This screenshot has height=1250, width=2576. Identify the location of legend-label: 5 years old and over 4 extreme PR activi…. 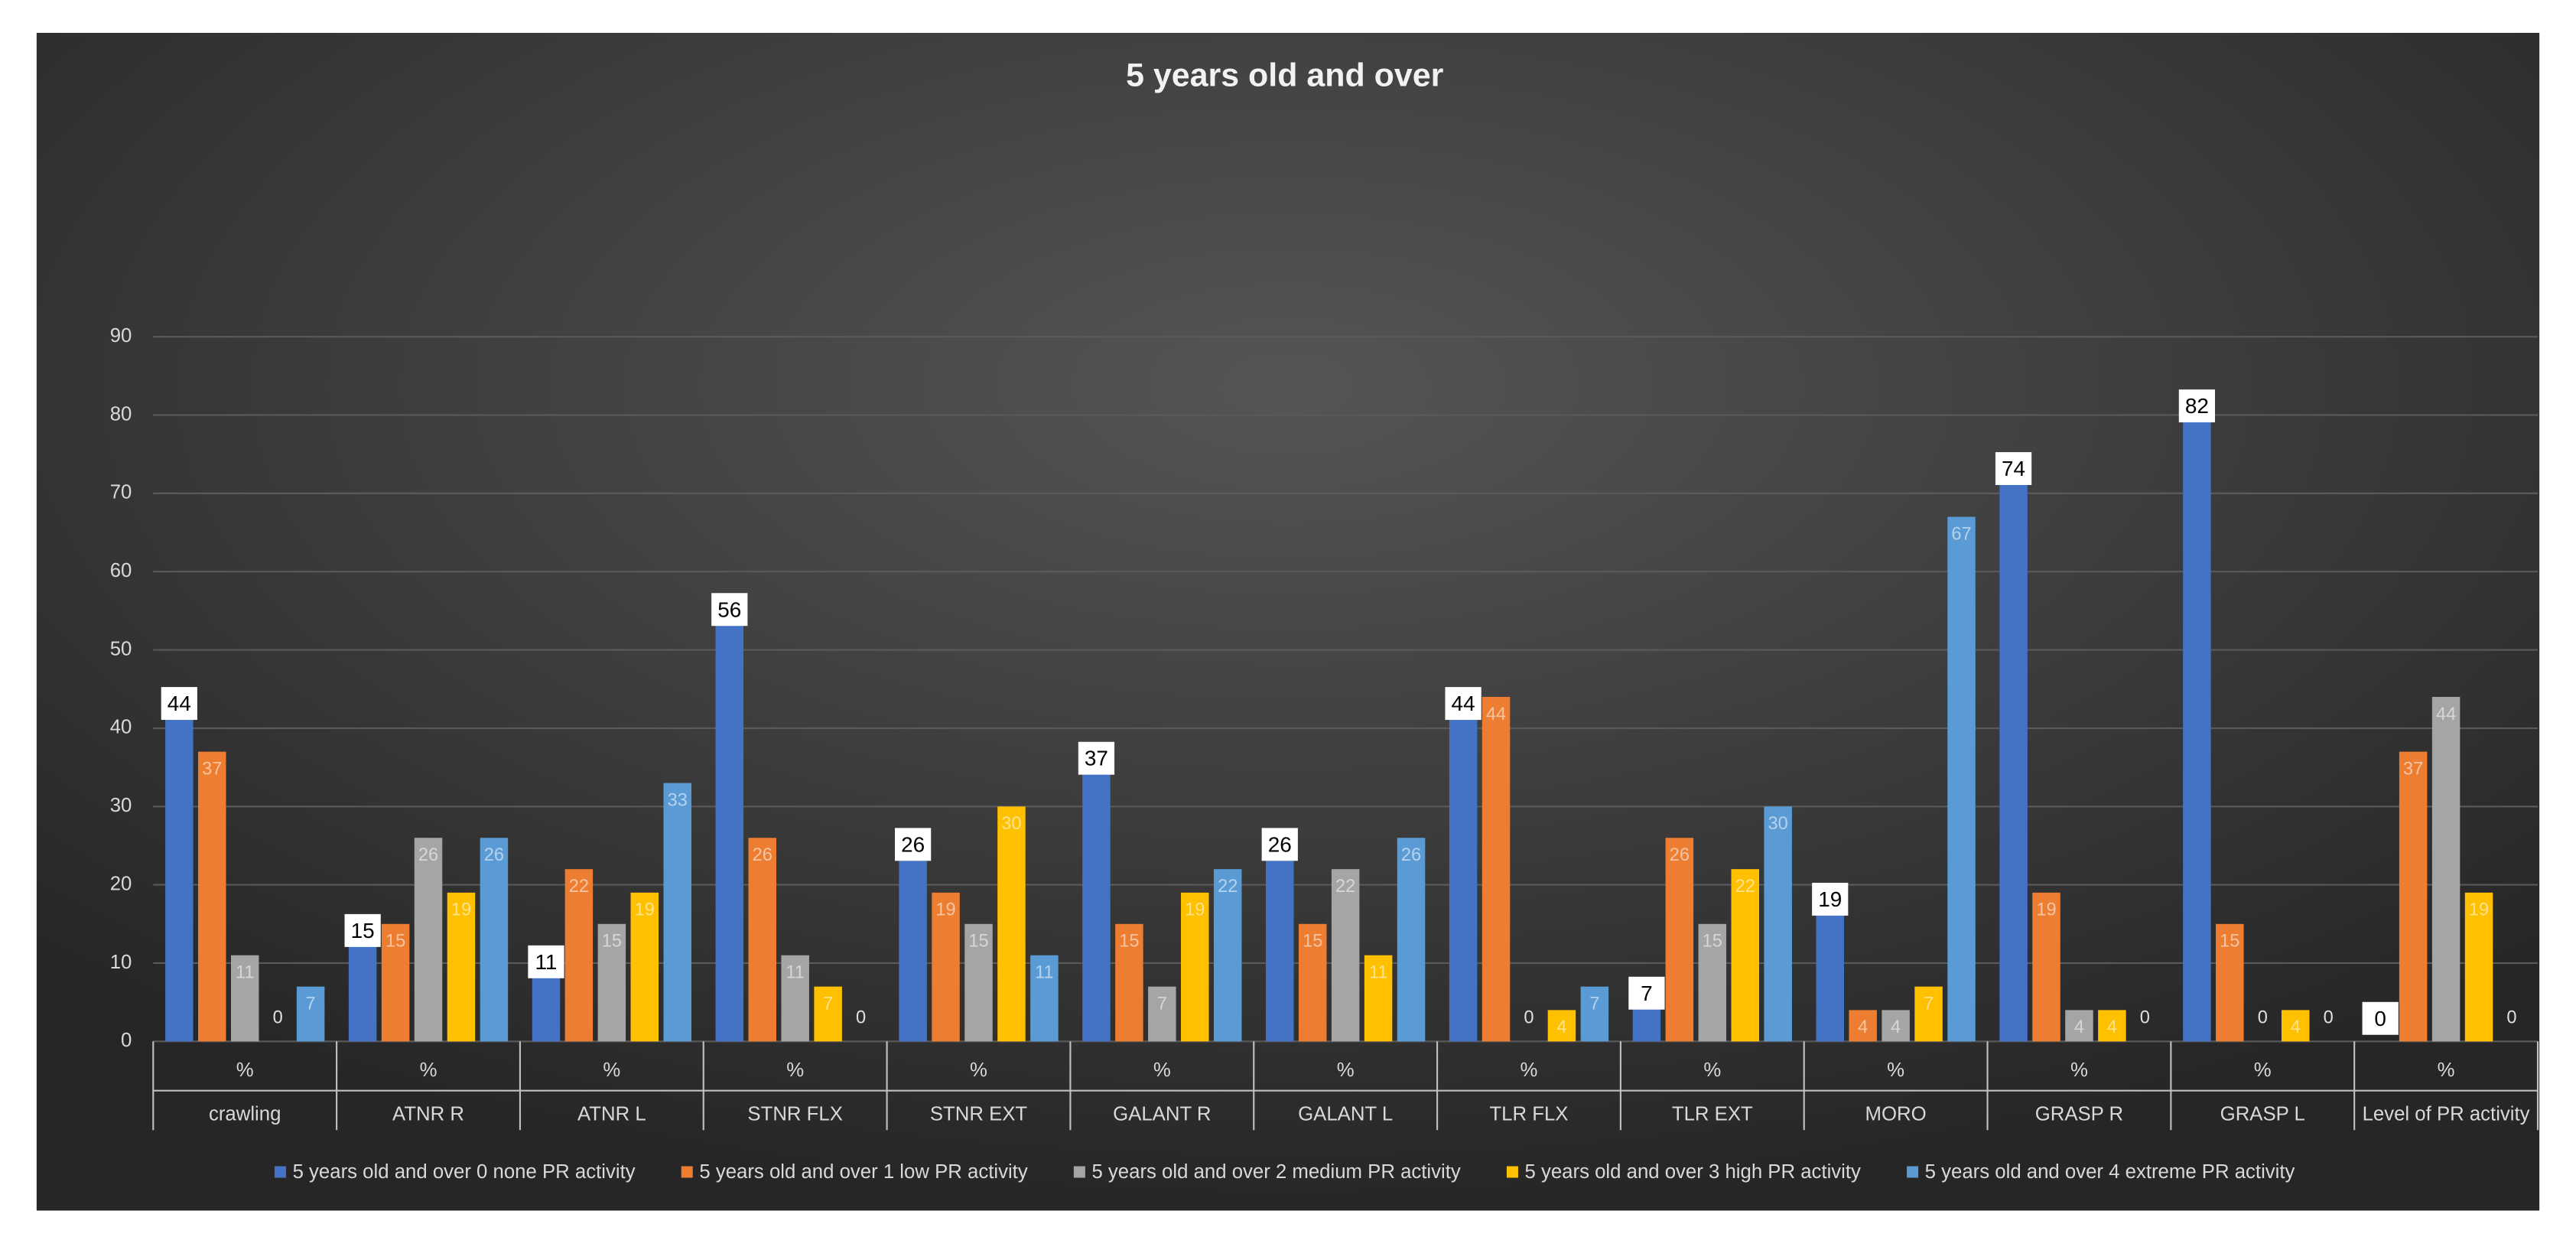
(2110, 1172).